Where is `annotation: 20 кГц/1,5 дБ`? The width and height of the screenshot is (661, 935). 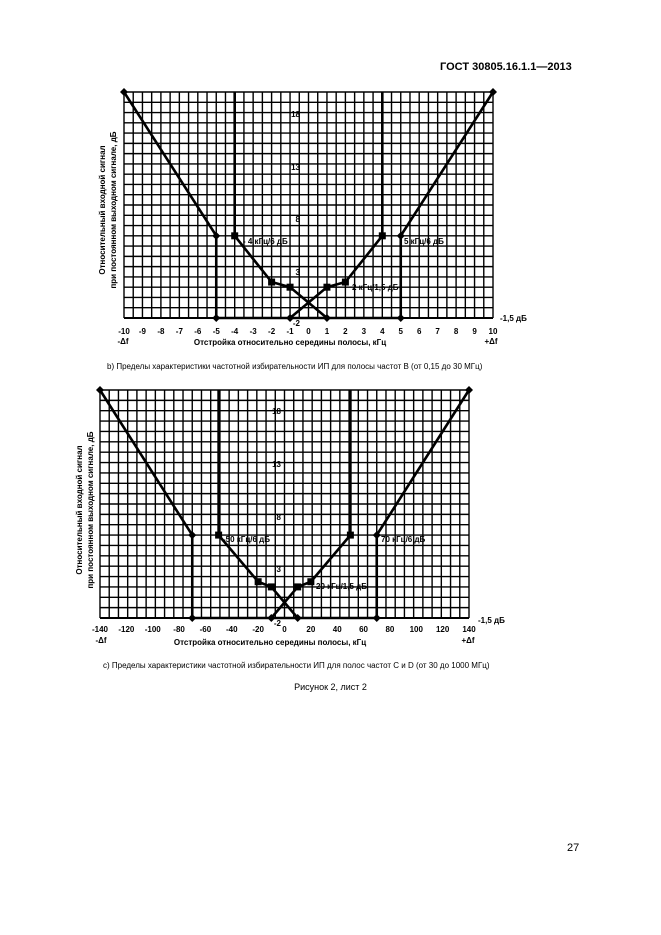 annotation: 20 кГц/1,5 дБ is located at coordinates (341, 586).